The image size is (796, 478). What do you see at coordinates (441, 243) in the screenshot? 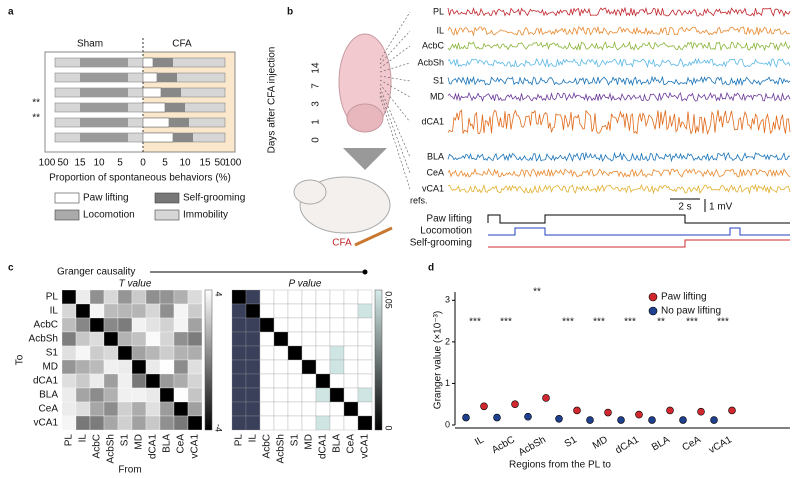
I see `behavior-label: Self-grooming` at bounding box center [441, 243].